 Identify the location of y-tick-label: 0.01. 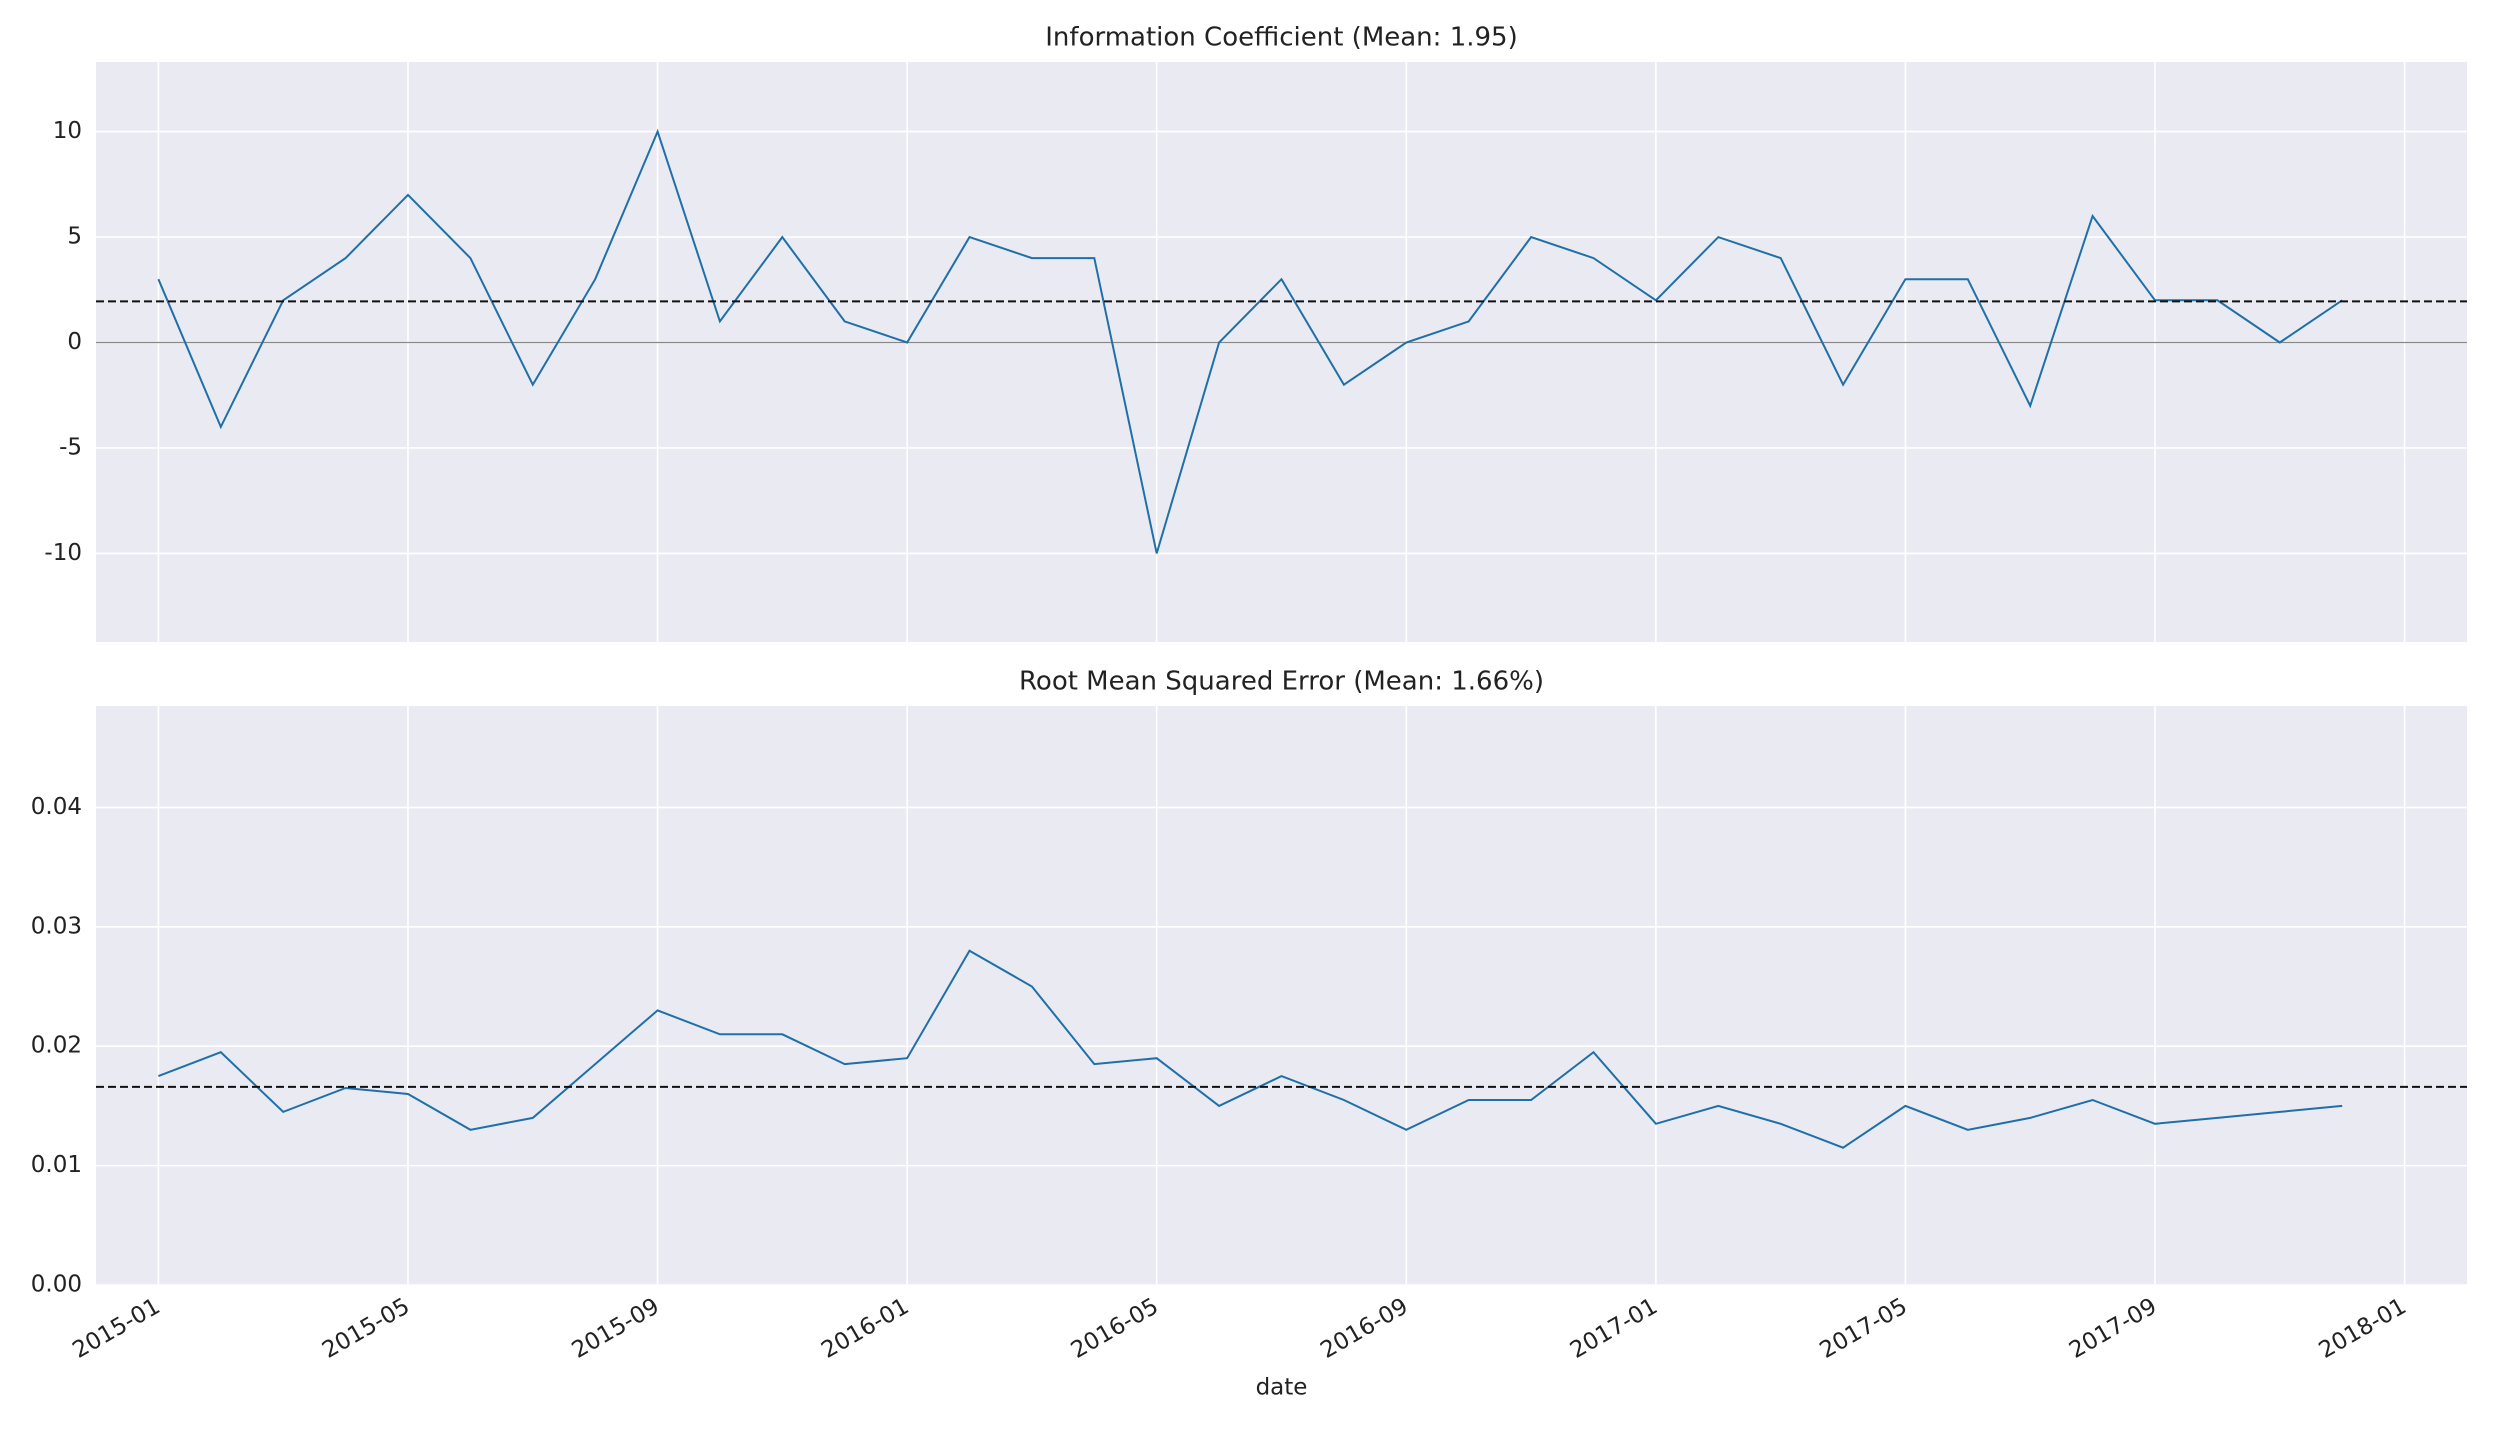
(56, 1165).